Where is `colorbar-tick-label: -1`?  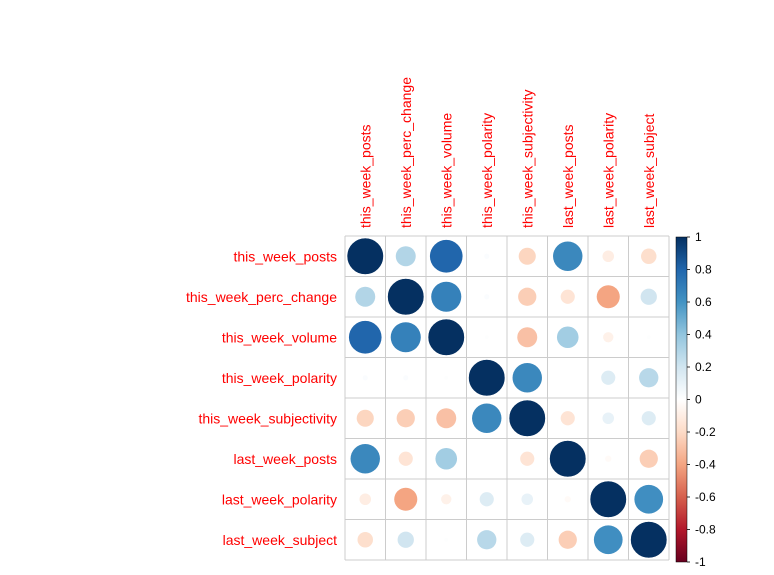
colorbar-tick-label: -1 is located at coordinates (700, 562).